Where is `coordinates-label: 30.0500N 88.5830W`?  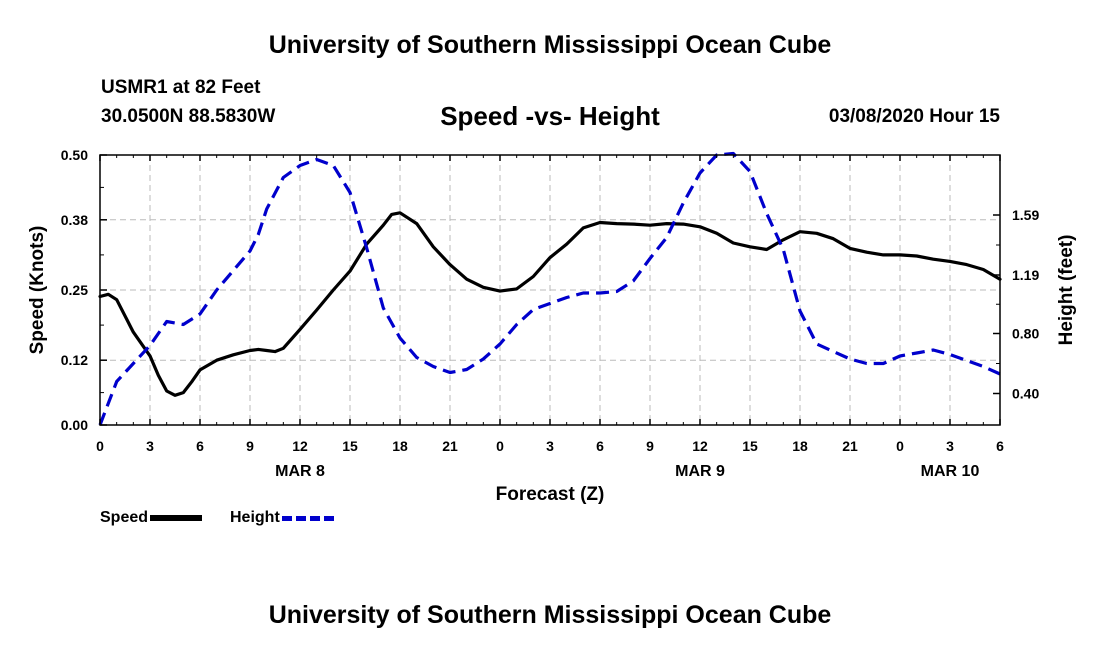 coordinates-label: 30.0500N 88.5830W is located at coordinates (188, 116).